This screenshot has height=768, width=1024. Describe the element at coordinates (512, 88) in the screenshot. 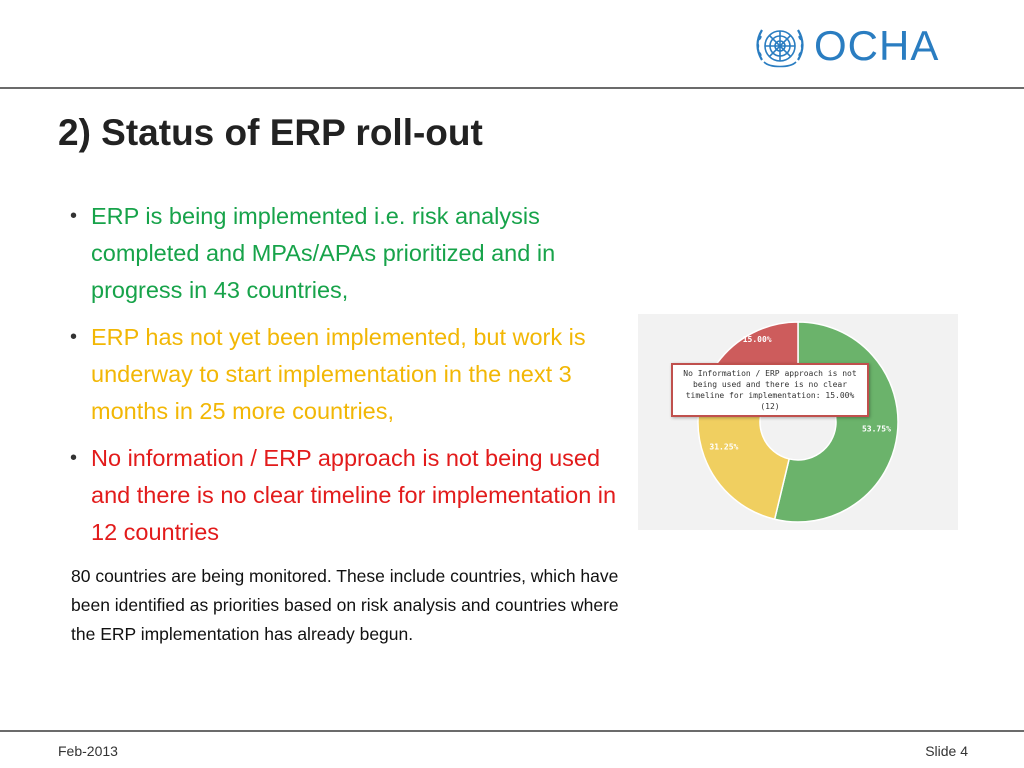

I see `header-divider` at that location.